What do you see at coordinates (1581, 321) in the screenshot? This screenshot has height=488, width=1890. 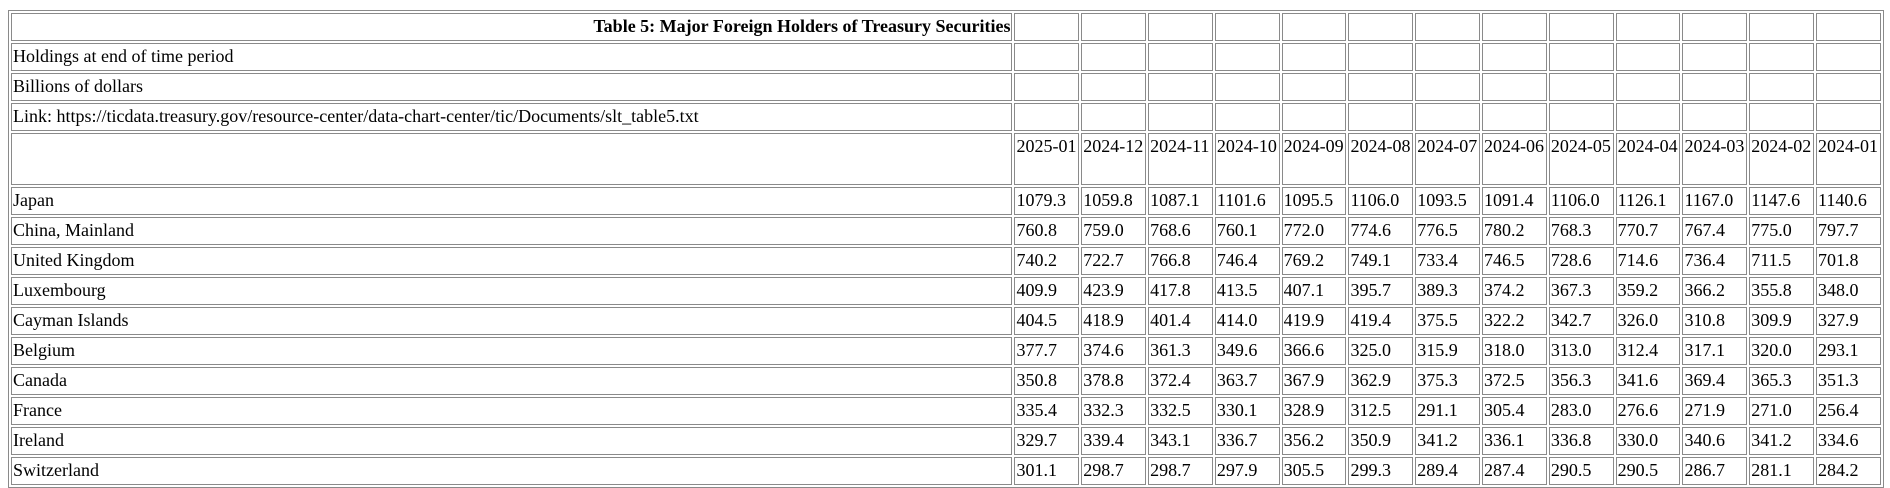 I see `holding-value: 342.7` at bounding box center [1581, 321].